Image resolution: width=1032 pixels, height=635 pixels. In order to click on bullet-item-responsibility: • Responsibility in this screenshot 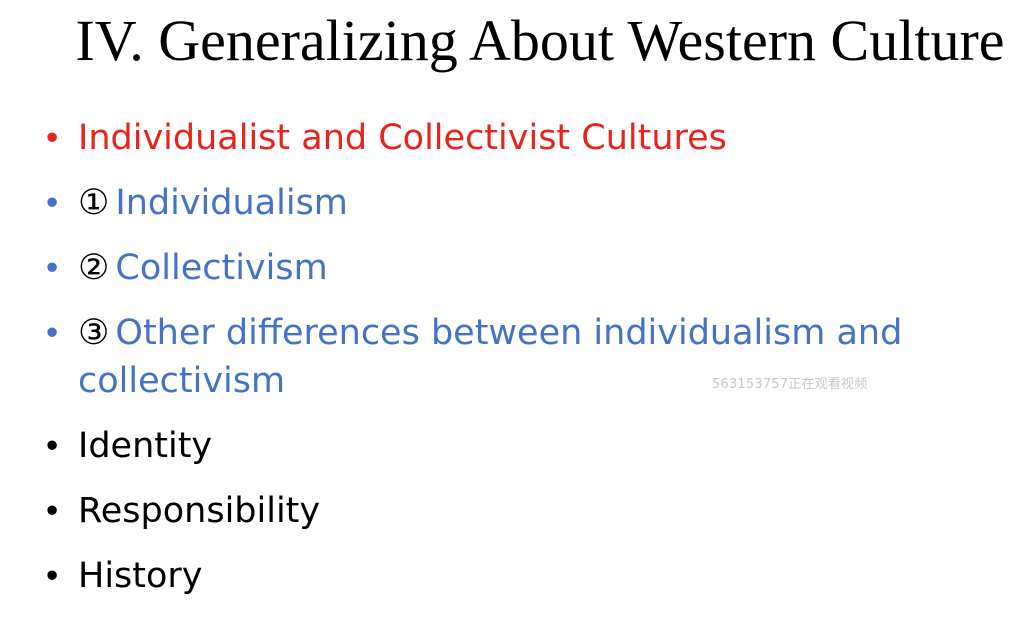, I will do `click(526, 511)`.